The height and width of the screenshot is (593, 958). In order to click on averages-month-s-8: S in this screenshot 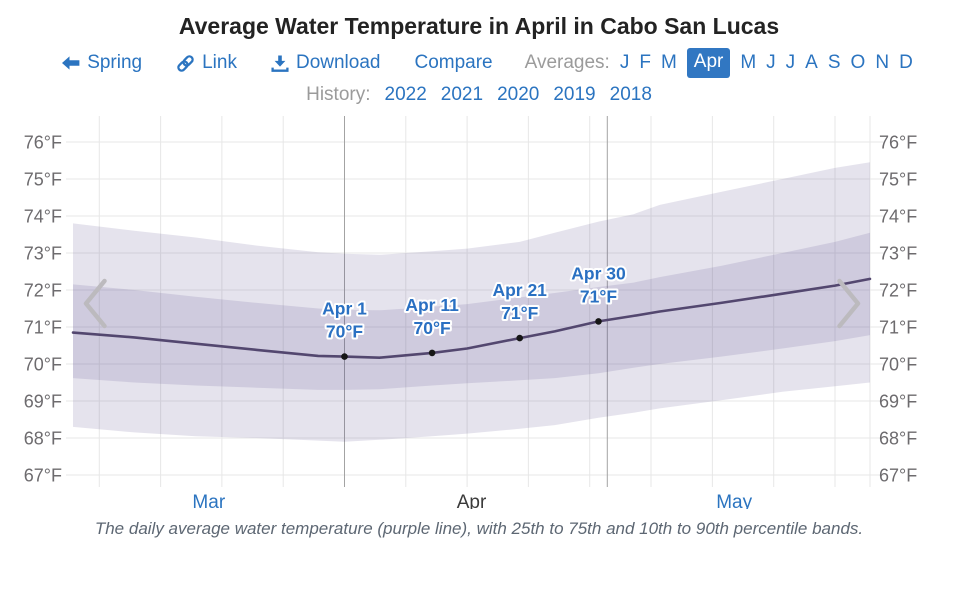, I will do `click(834, 62)`.